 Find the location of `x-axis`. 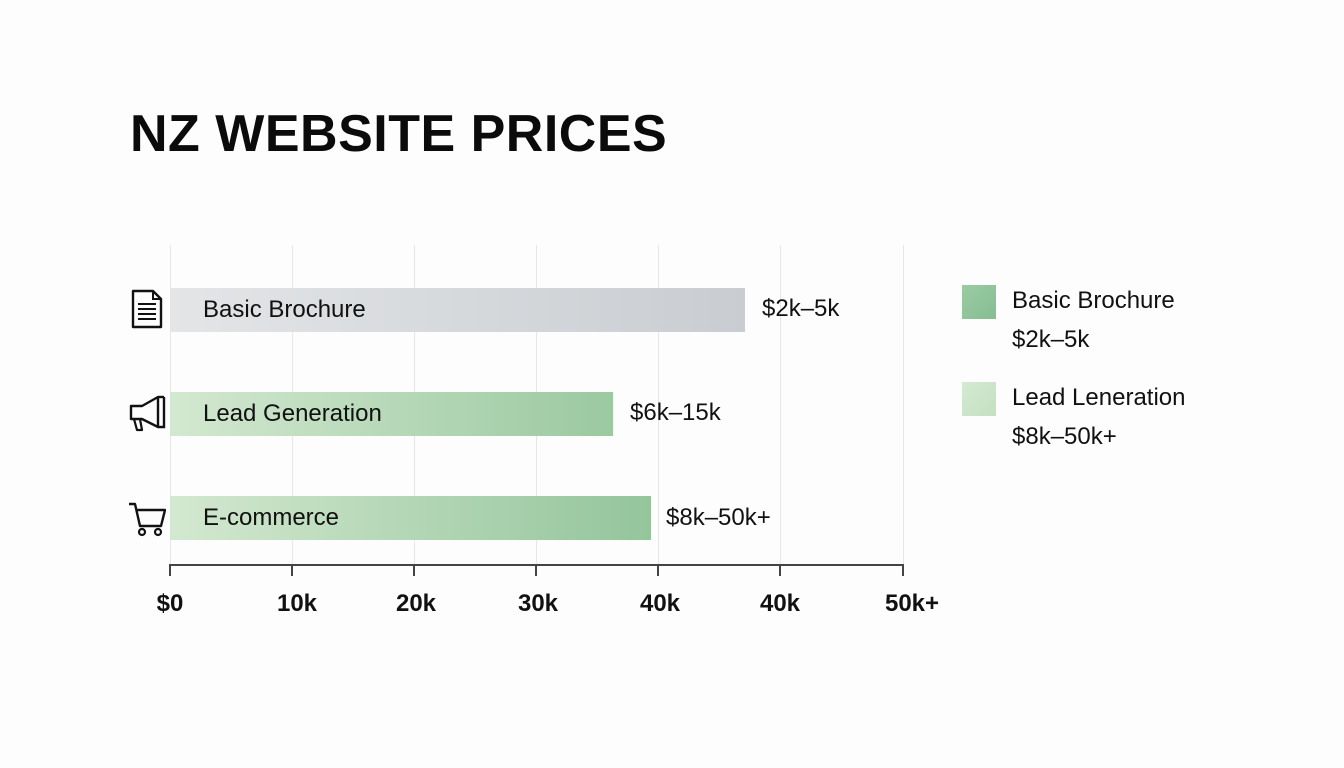

x-axis is located at coordinates (537, 565).